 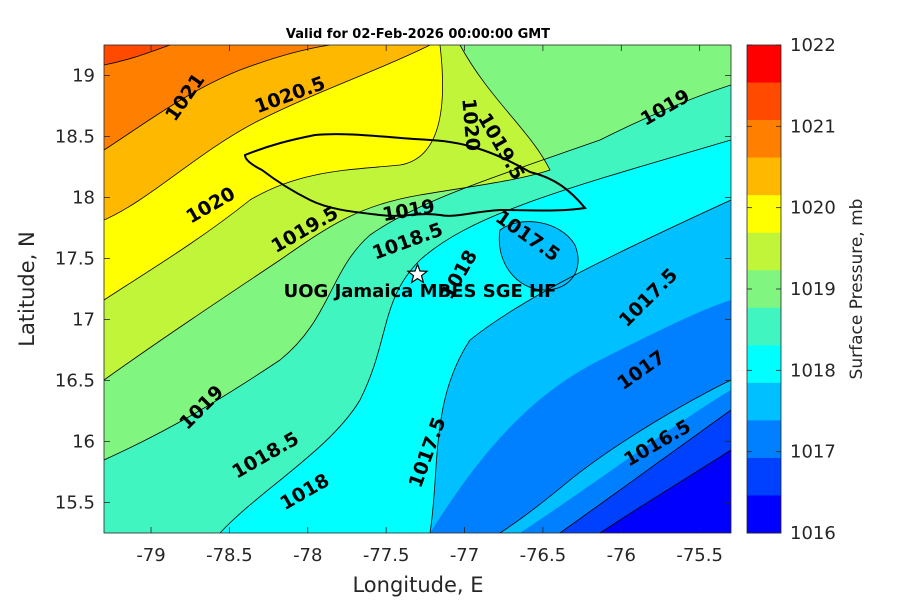 What do you see at coordinates (417, 273) in the screenshot?
I see `site-star-icon` at bounding box center [417, 273].